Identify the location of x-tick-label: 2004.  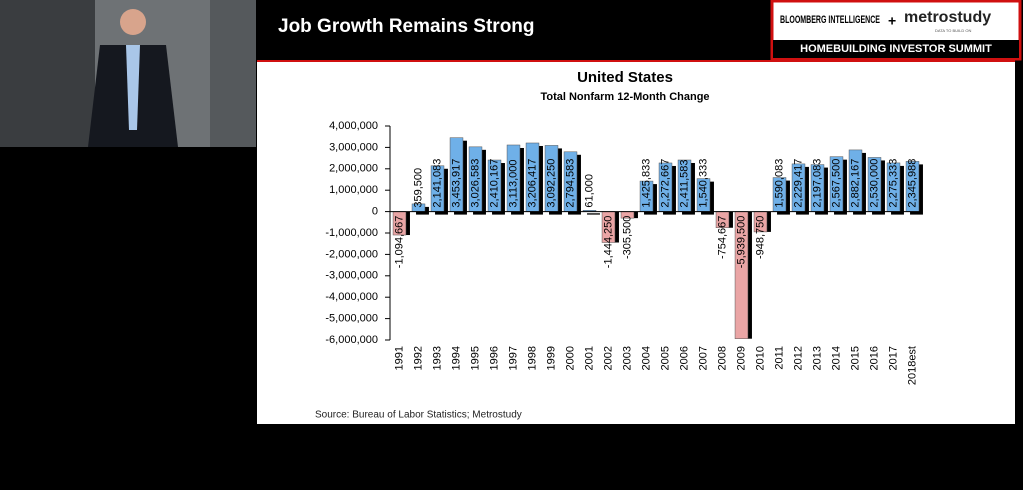
(646, 358).